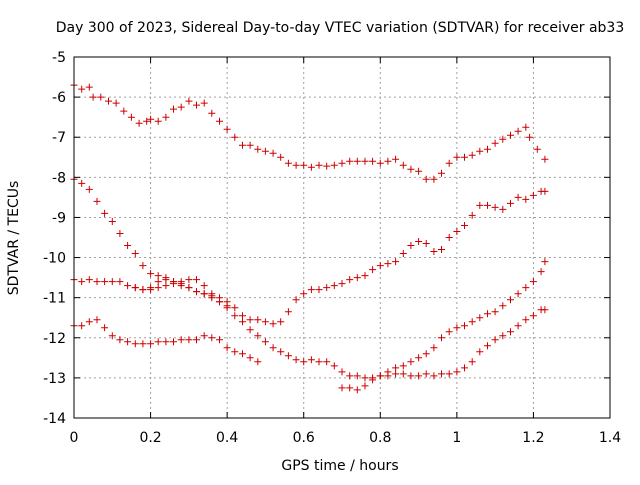 This screenshot has width=640, height=485. I want to click on y-tick-label: -5, so click(59, 58).